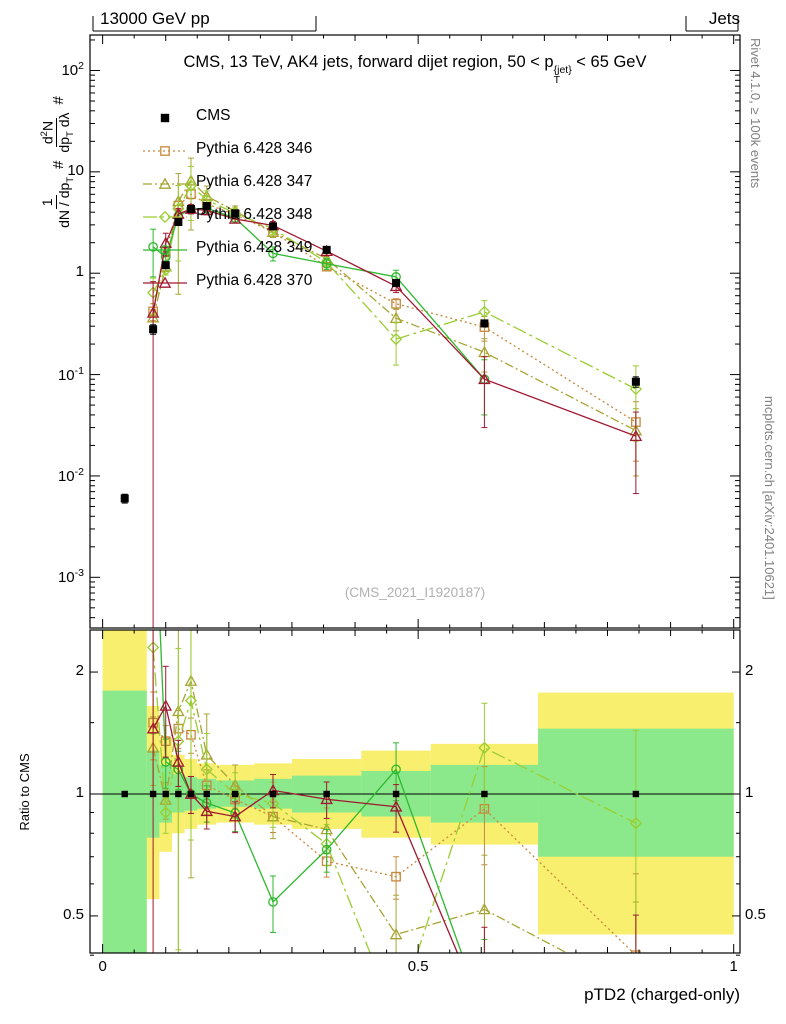 This screenshot has width=786, height=1024. I want to click on rivet-version-note: Rivet 4.1.0, ≥ 100k events, so click(755, 113).